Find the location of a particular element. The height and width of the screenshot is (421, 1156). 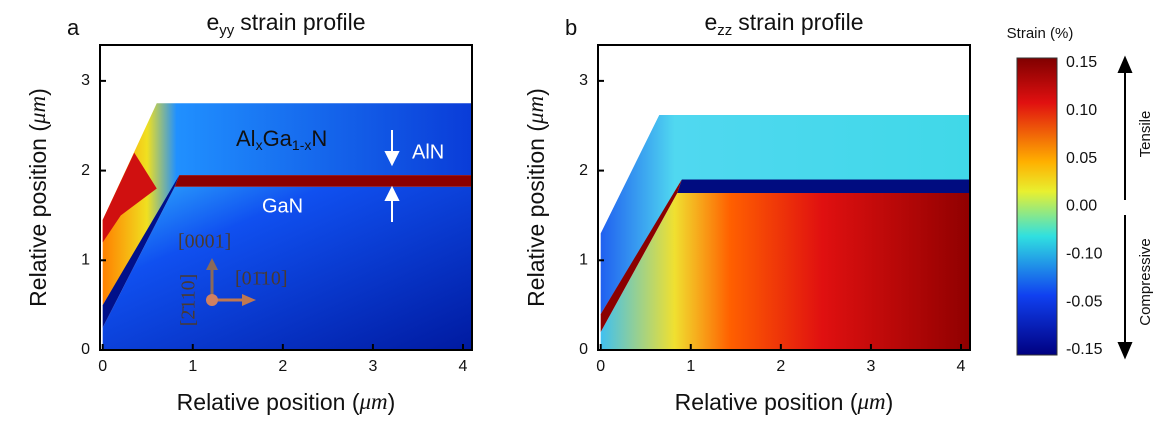

direction-label: [0001] is located at coordinates (204, 242).